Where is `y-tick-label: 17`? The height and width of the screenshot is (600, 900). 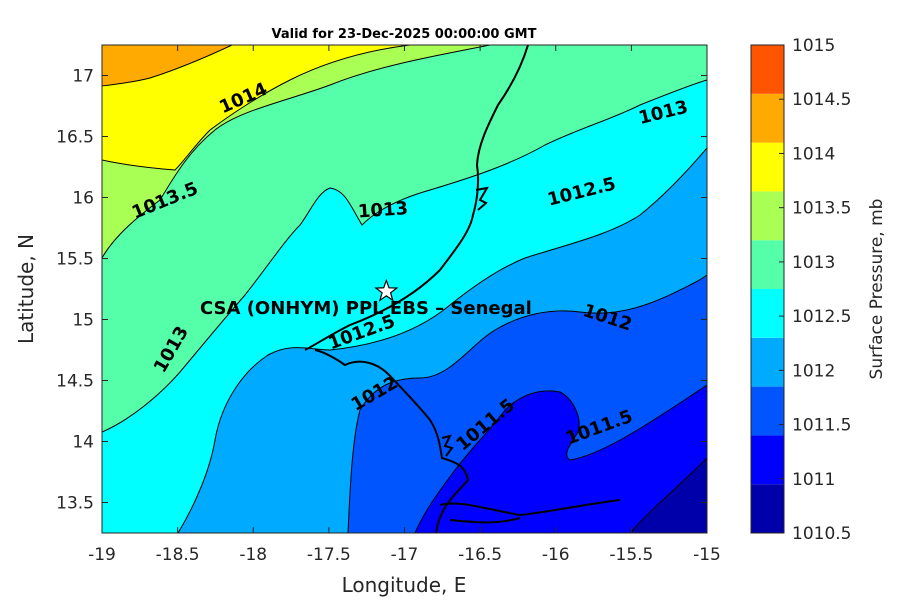 y-tick-label: 17 is located at coordinates (83, 77).